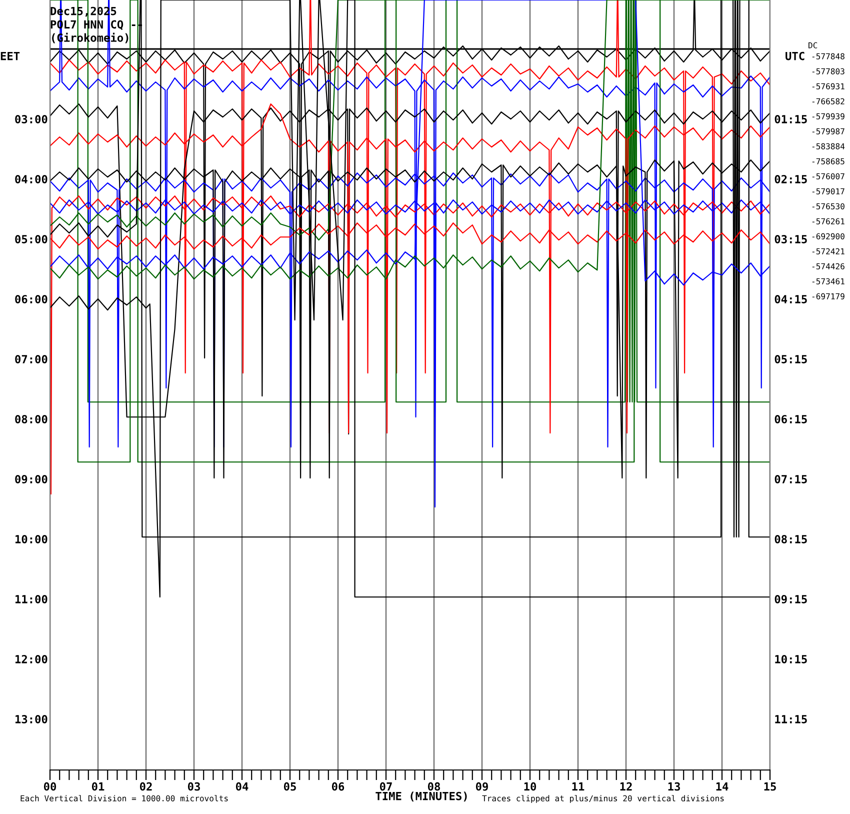  What do you see at coordinates (242, 786) in the screenshot?
I see `x-tick-label: 04` at bounding box center [242, 786].